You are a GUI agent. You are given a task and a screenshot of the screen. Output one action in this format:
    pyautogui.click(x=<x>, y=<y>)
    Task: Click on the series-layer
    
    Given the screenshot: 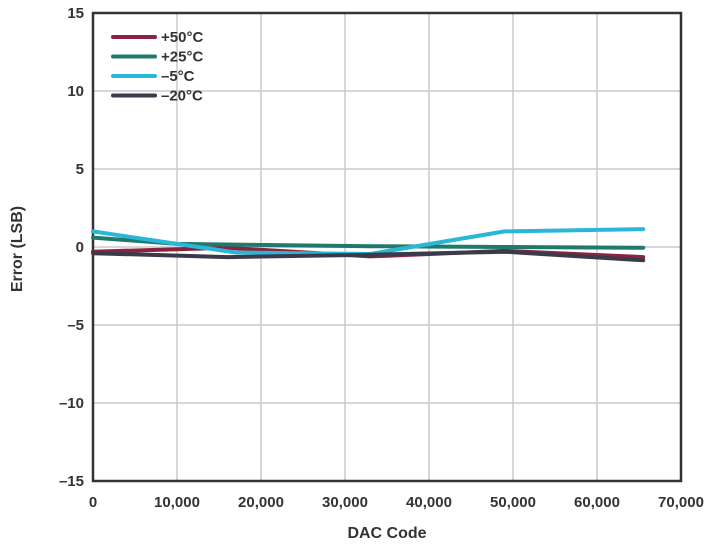 What is the action you would take?
    pyautogui.click(x=368, y=245)
    